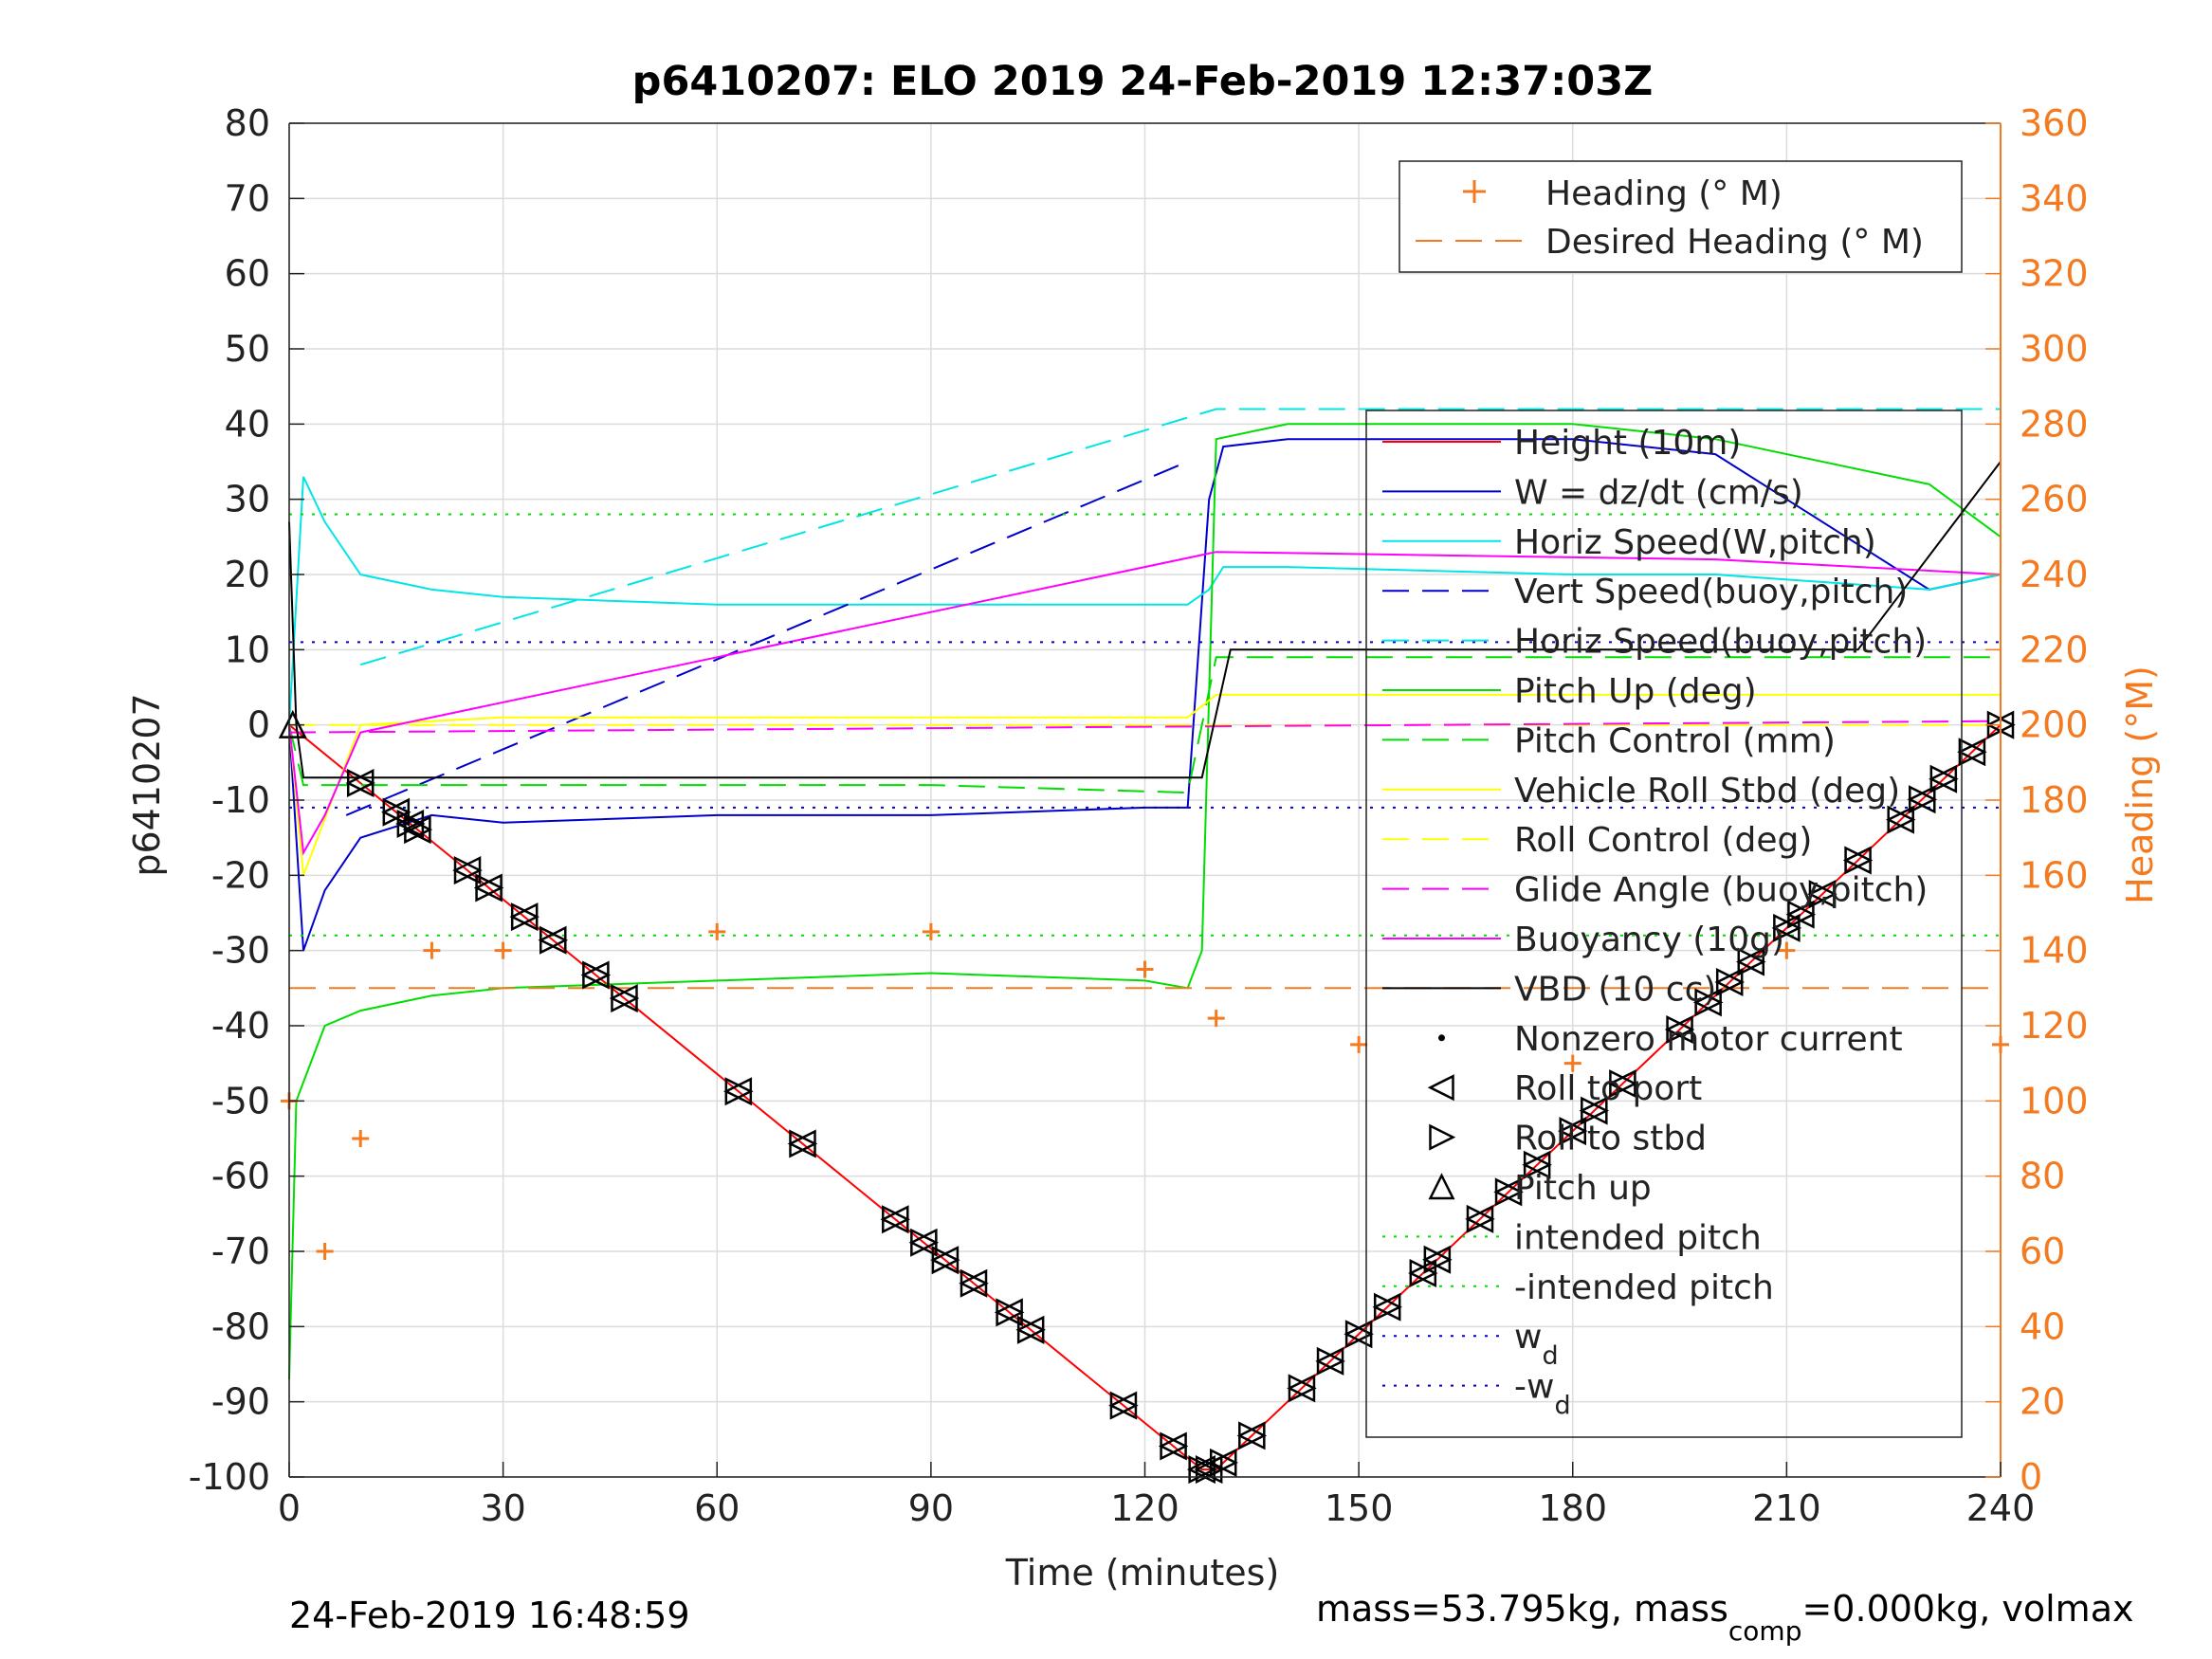 Image resolution: width=2212 pixels, height=1659 pixels. What do you see at coordinates (2054, 725) in the screenshot?
I see `y-right-tick-label: 200` at bounding box center [2054, 725].